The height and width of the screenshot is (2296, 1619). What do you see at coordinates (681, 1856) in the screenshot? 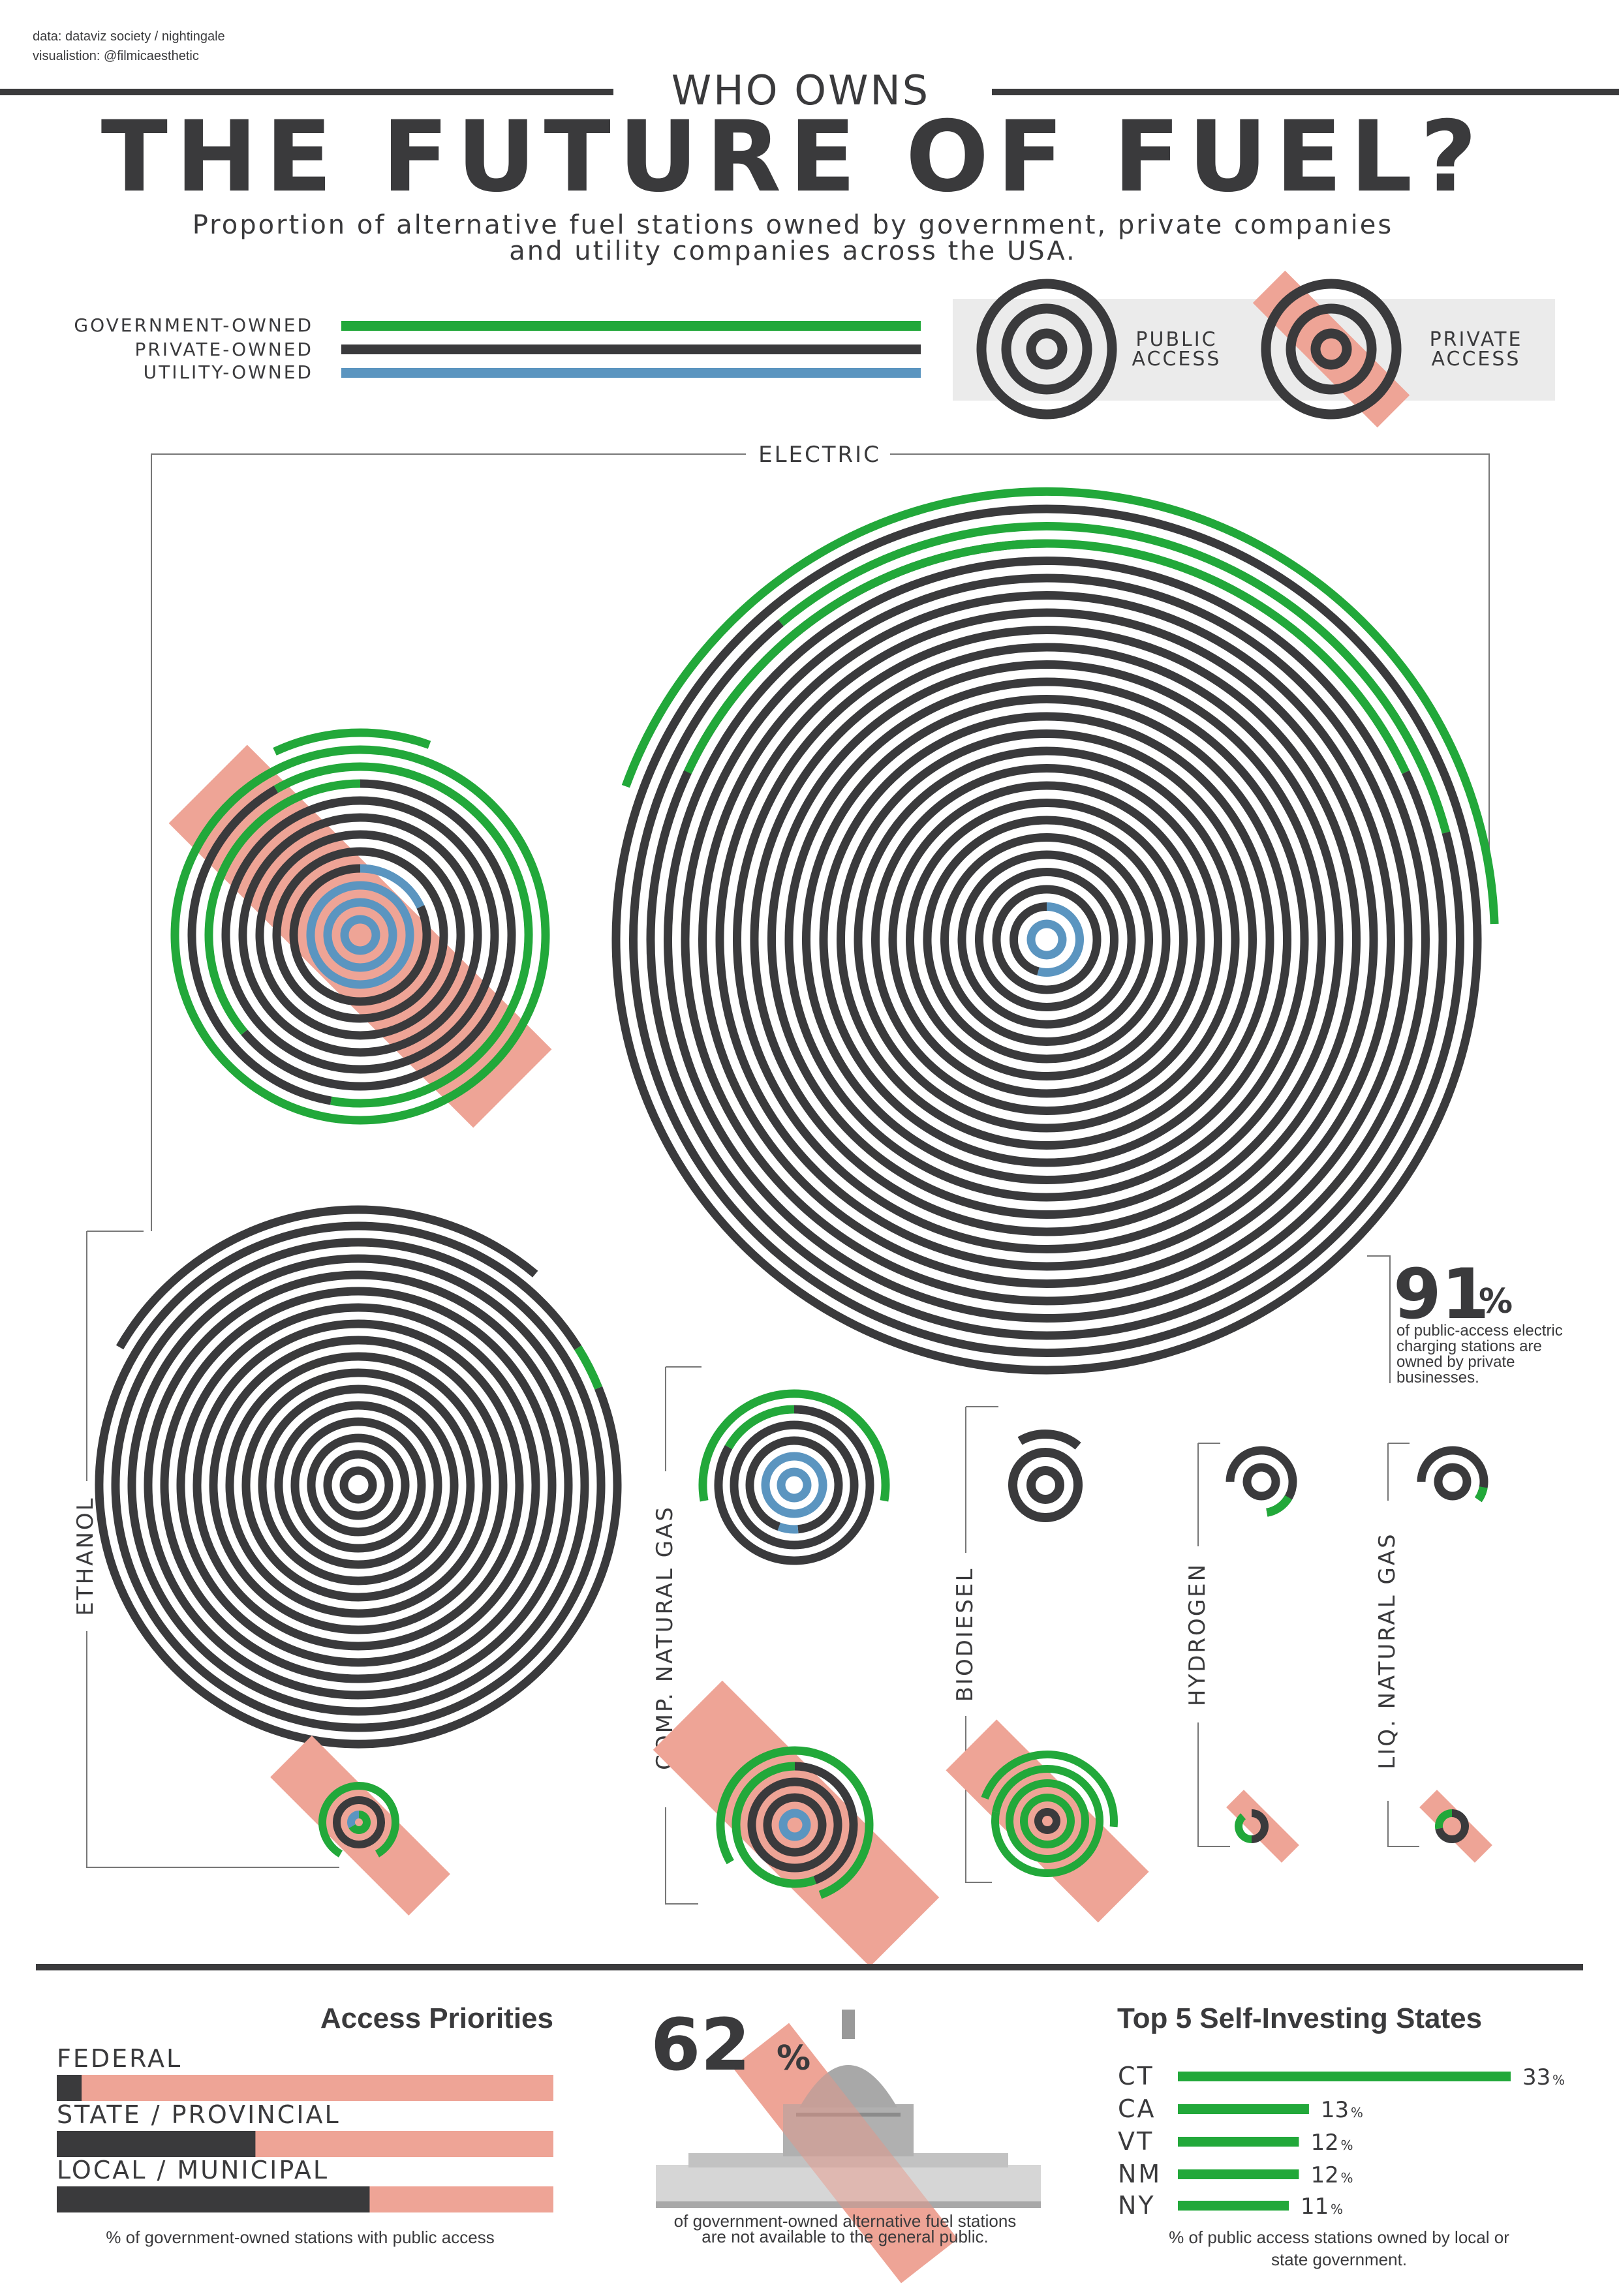
I see `cng-bracket-bottom` at bounding box center [681, 1856].